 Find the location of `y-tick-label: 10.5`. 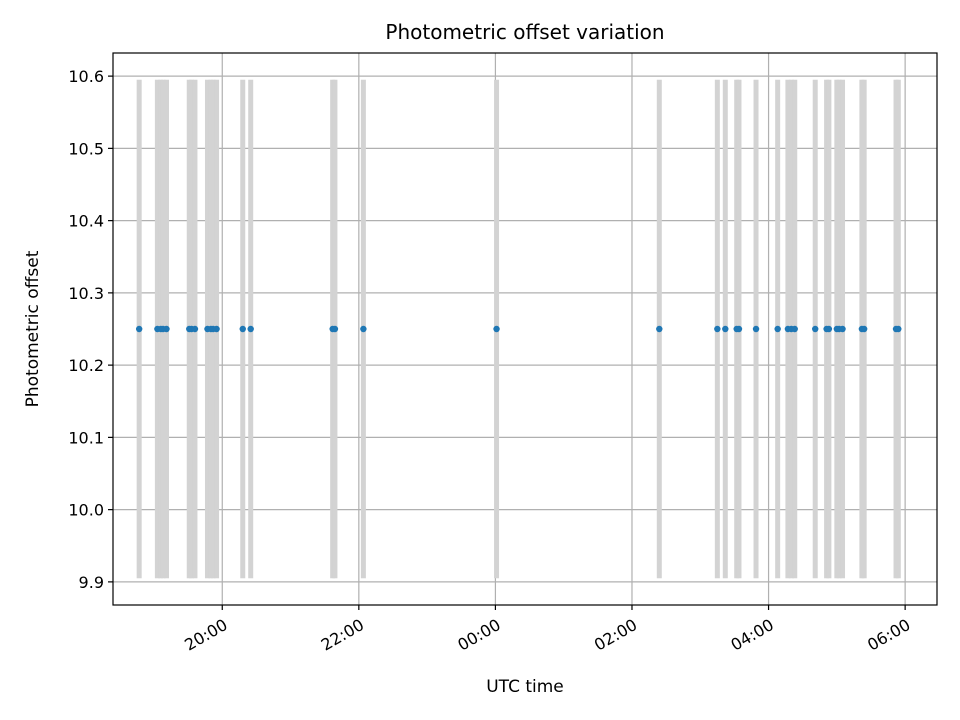

y-tick-label: 10.5 is located at coordinates (86, 148).